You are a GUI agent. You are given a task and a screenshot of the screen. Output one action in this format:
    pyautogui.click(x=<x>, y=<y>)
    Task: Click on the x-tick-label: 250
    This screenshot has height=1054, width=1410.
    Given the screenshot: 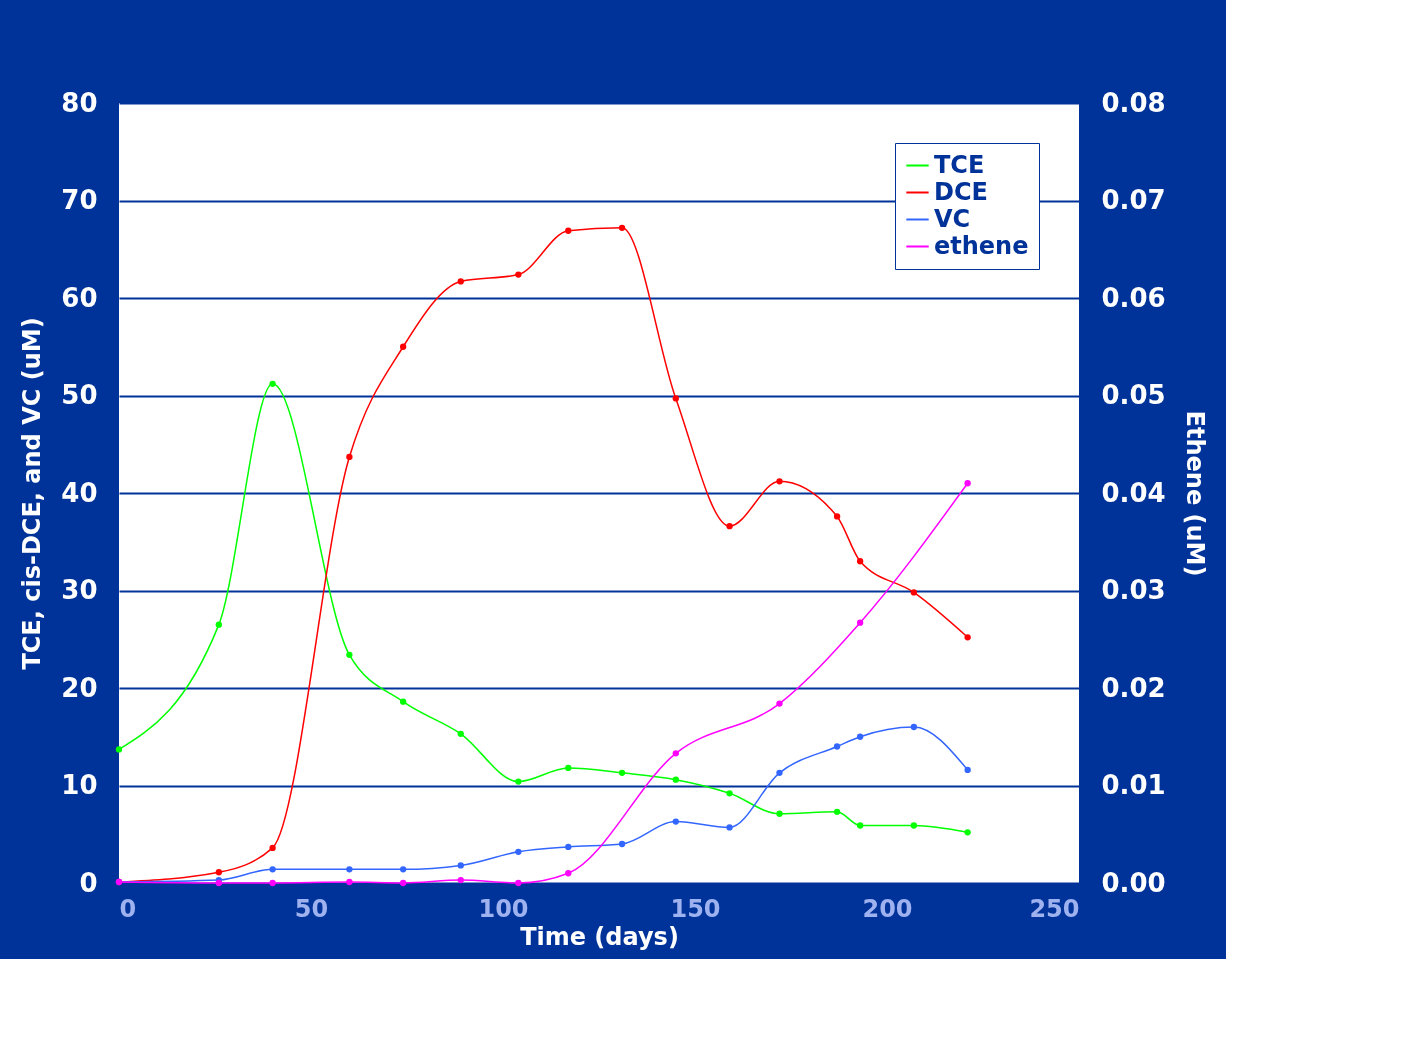 What is the action you would take?
    pyautogui.click(x=1054, y=908)
    